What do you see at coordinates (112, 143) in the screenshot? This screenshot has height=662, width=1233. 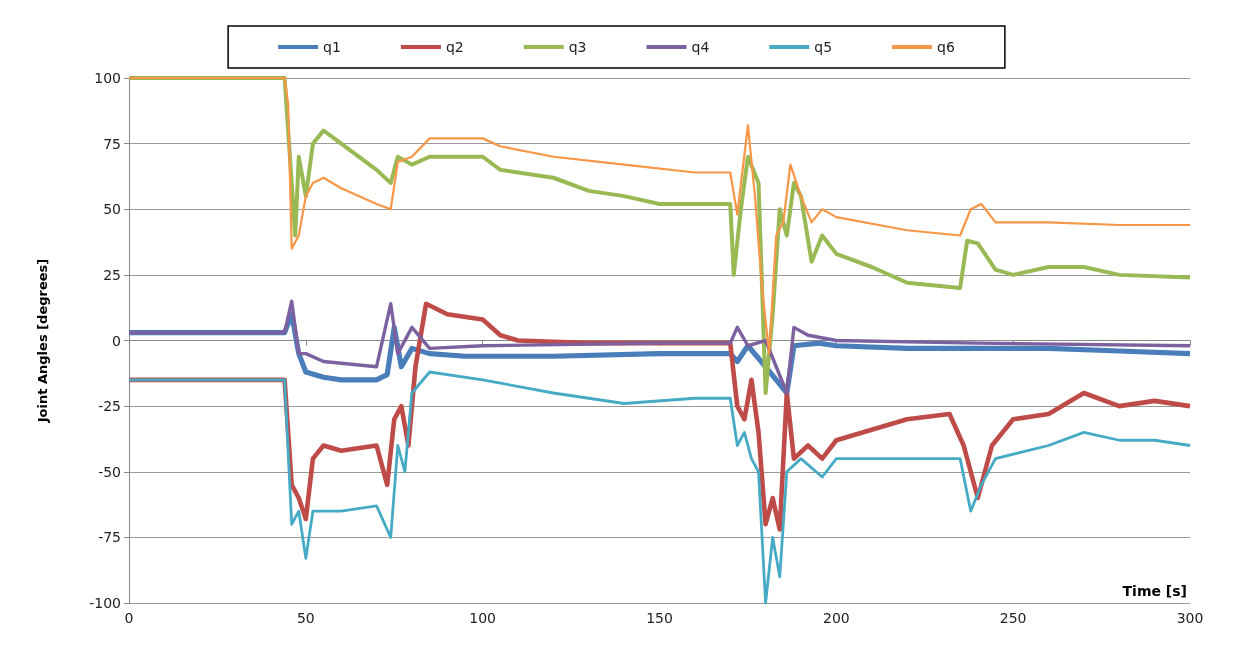 I see `y-tick-label: 75` at bounding box center [112, 143].